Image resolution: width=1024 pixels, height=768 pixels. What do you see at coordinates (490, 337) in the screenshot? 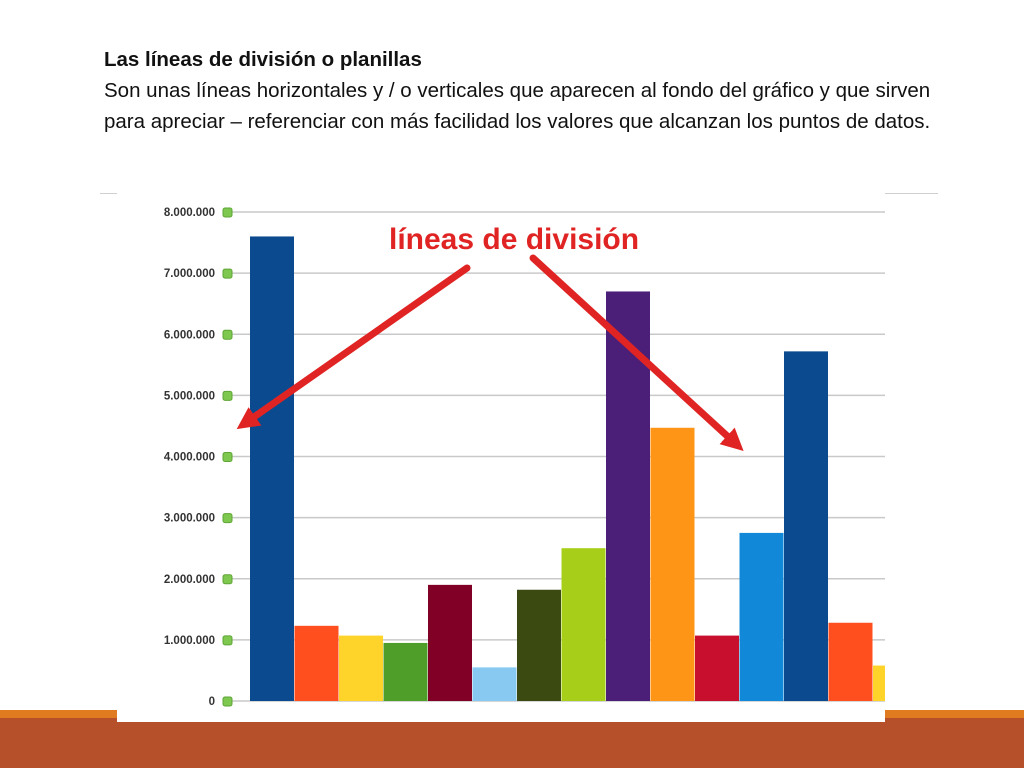
I see `annotation: líneas de división` at bounding box center [490, 337].